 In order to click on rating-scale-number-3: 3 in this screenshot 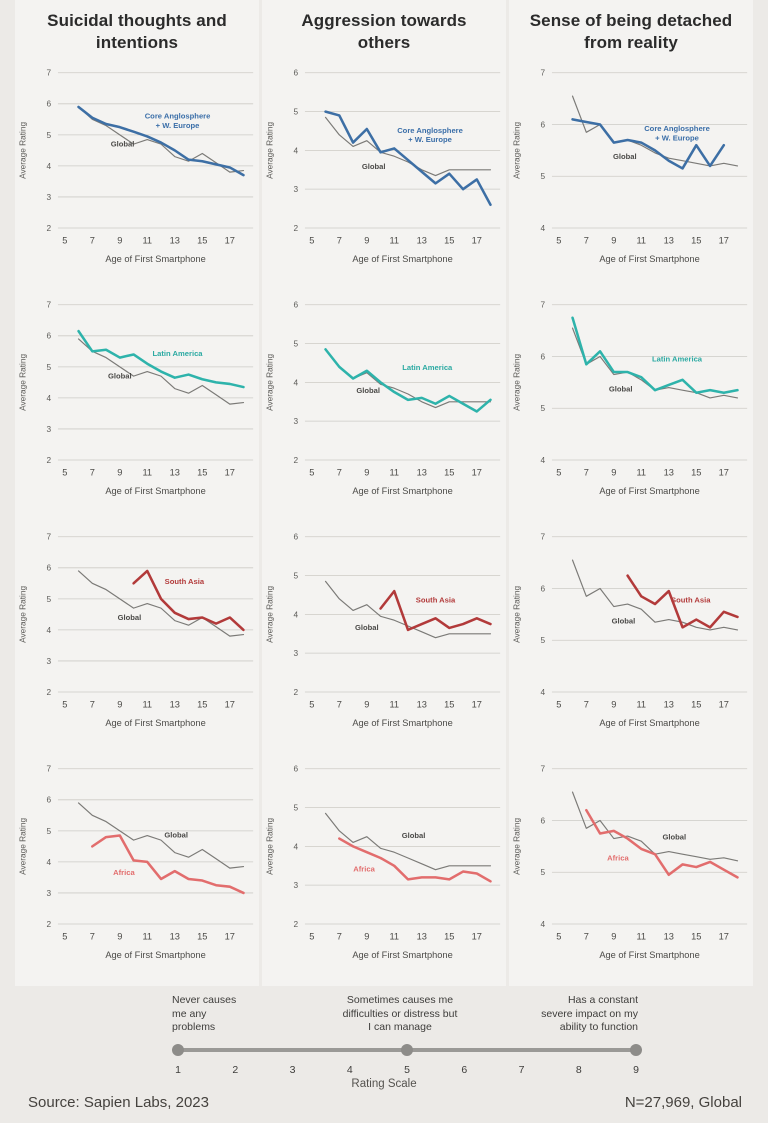, I will do `click(292, 1070)`.